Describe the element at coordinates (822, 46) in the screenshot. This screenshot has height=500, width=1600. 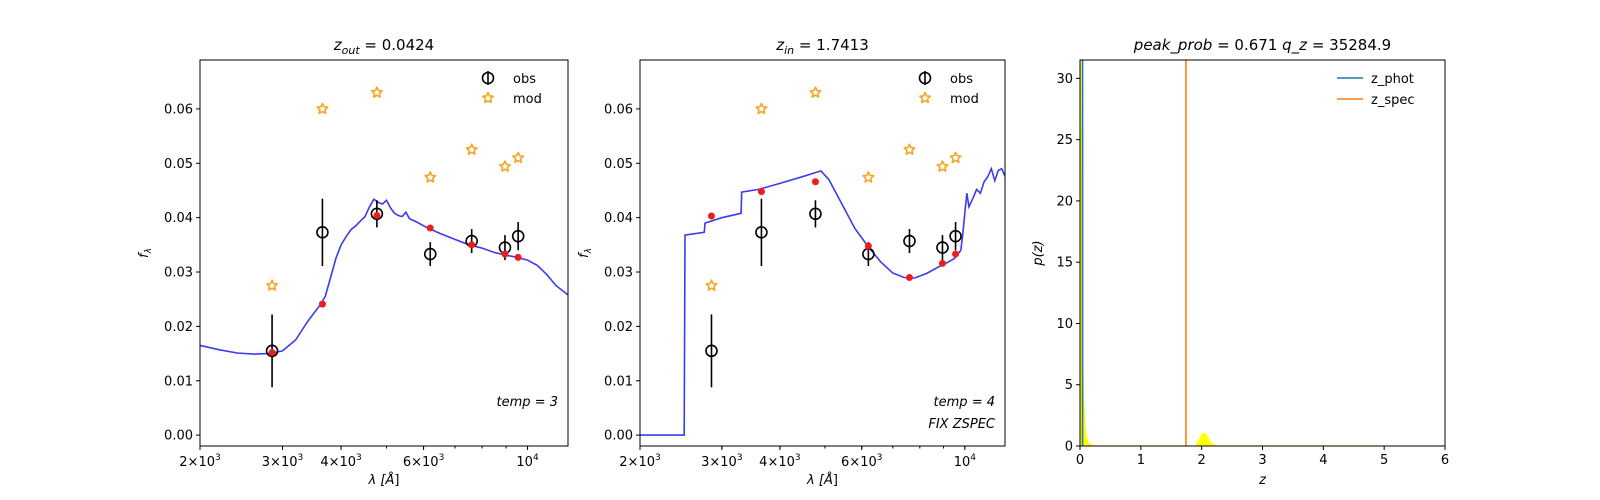
I see `panel-title: zin = 1.7413` at that location.